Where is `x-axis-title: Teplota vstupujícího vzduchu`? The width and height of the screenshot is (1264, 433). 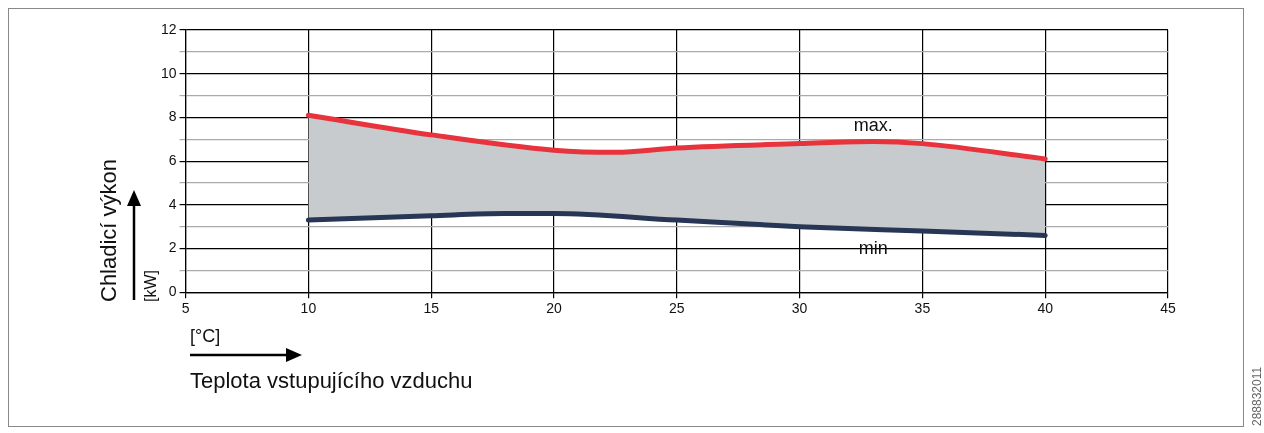
x-axis-title: Teplota vstupujícího vzduchu is located at coordinates (331, 381).